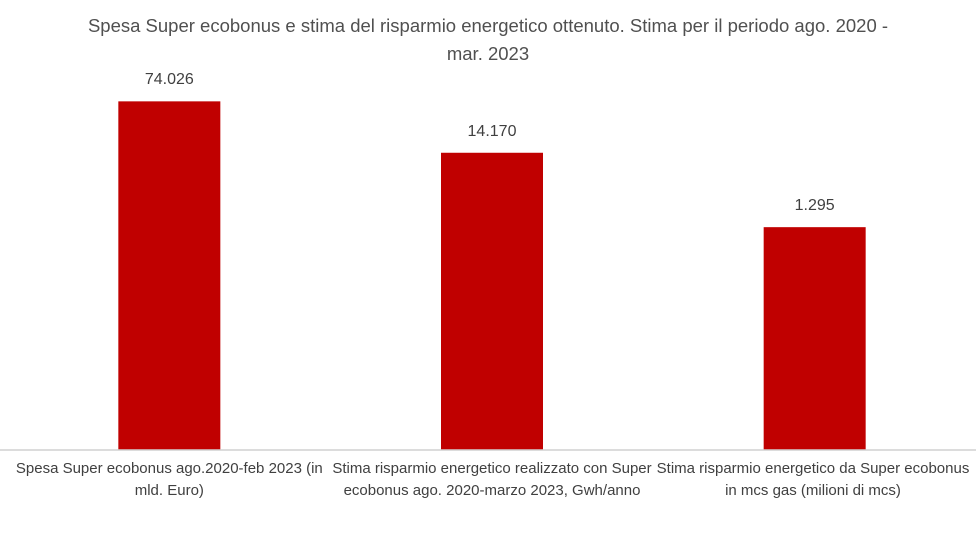 The image size is (976, 540). I want to click on value-label: 1.295, so click(814, 206).